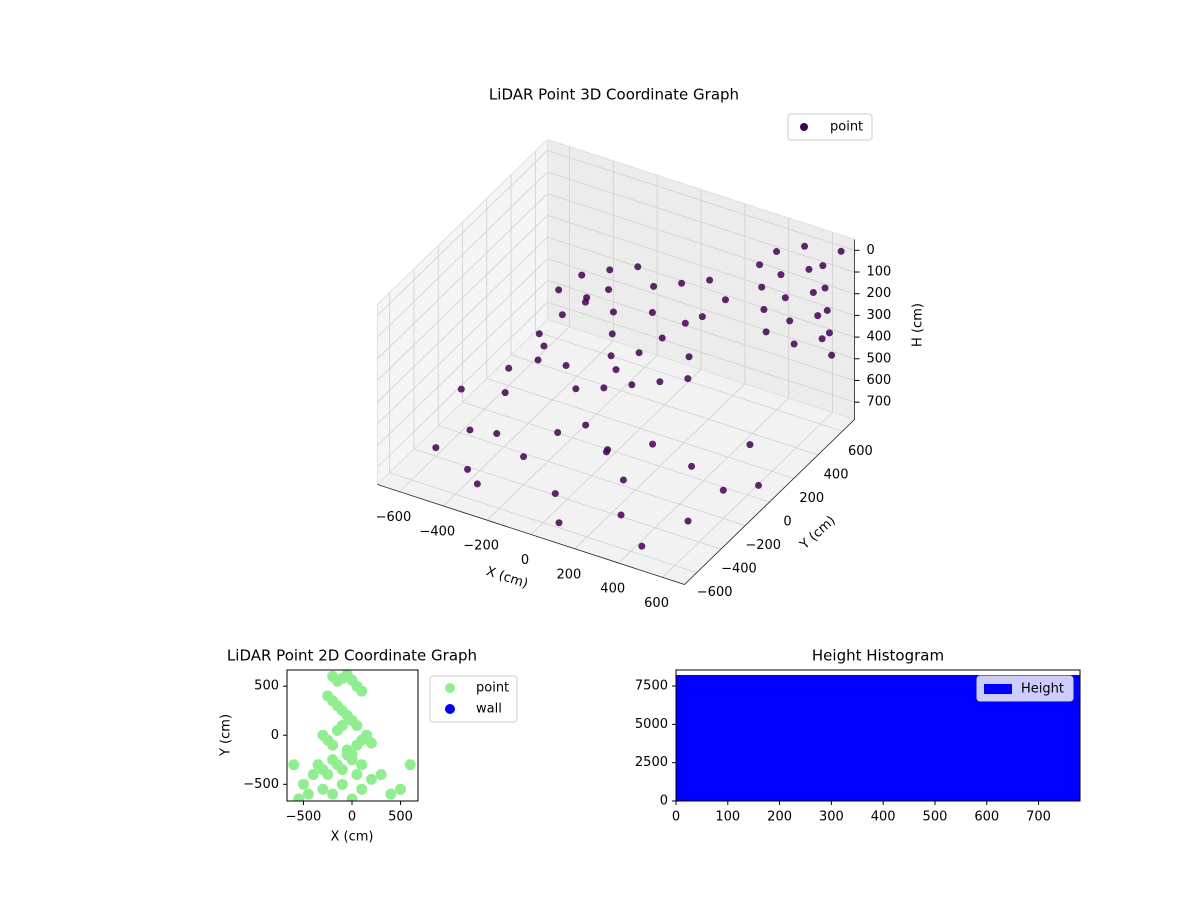 This screenshot has width=1200, height=900. Describe the element at coordinates (879, 293) in the screenshot. I see `z-tick-label: 200` at that location.